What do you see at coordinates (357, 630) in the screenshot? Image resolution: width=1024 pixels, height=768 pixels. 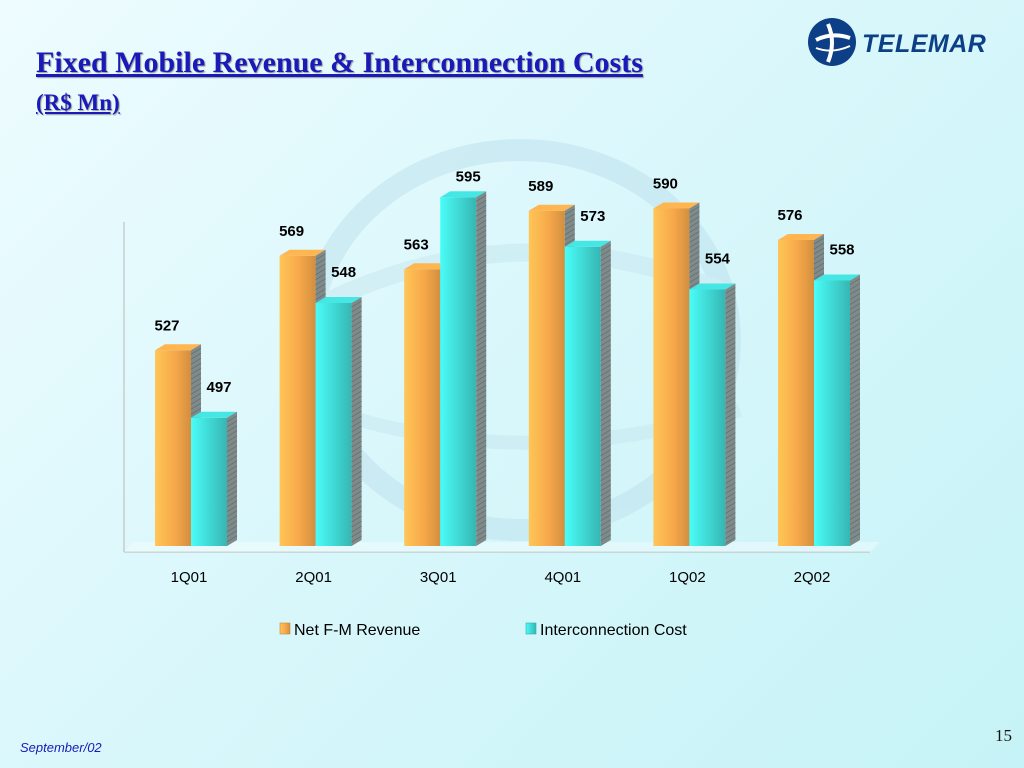 I see `legend-label: Net F-M Revenue` at bounding box center [357, 630].